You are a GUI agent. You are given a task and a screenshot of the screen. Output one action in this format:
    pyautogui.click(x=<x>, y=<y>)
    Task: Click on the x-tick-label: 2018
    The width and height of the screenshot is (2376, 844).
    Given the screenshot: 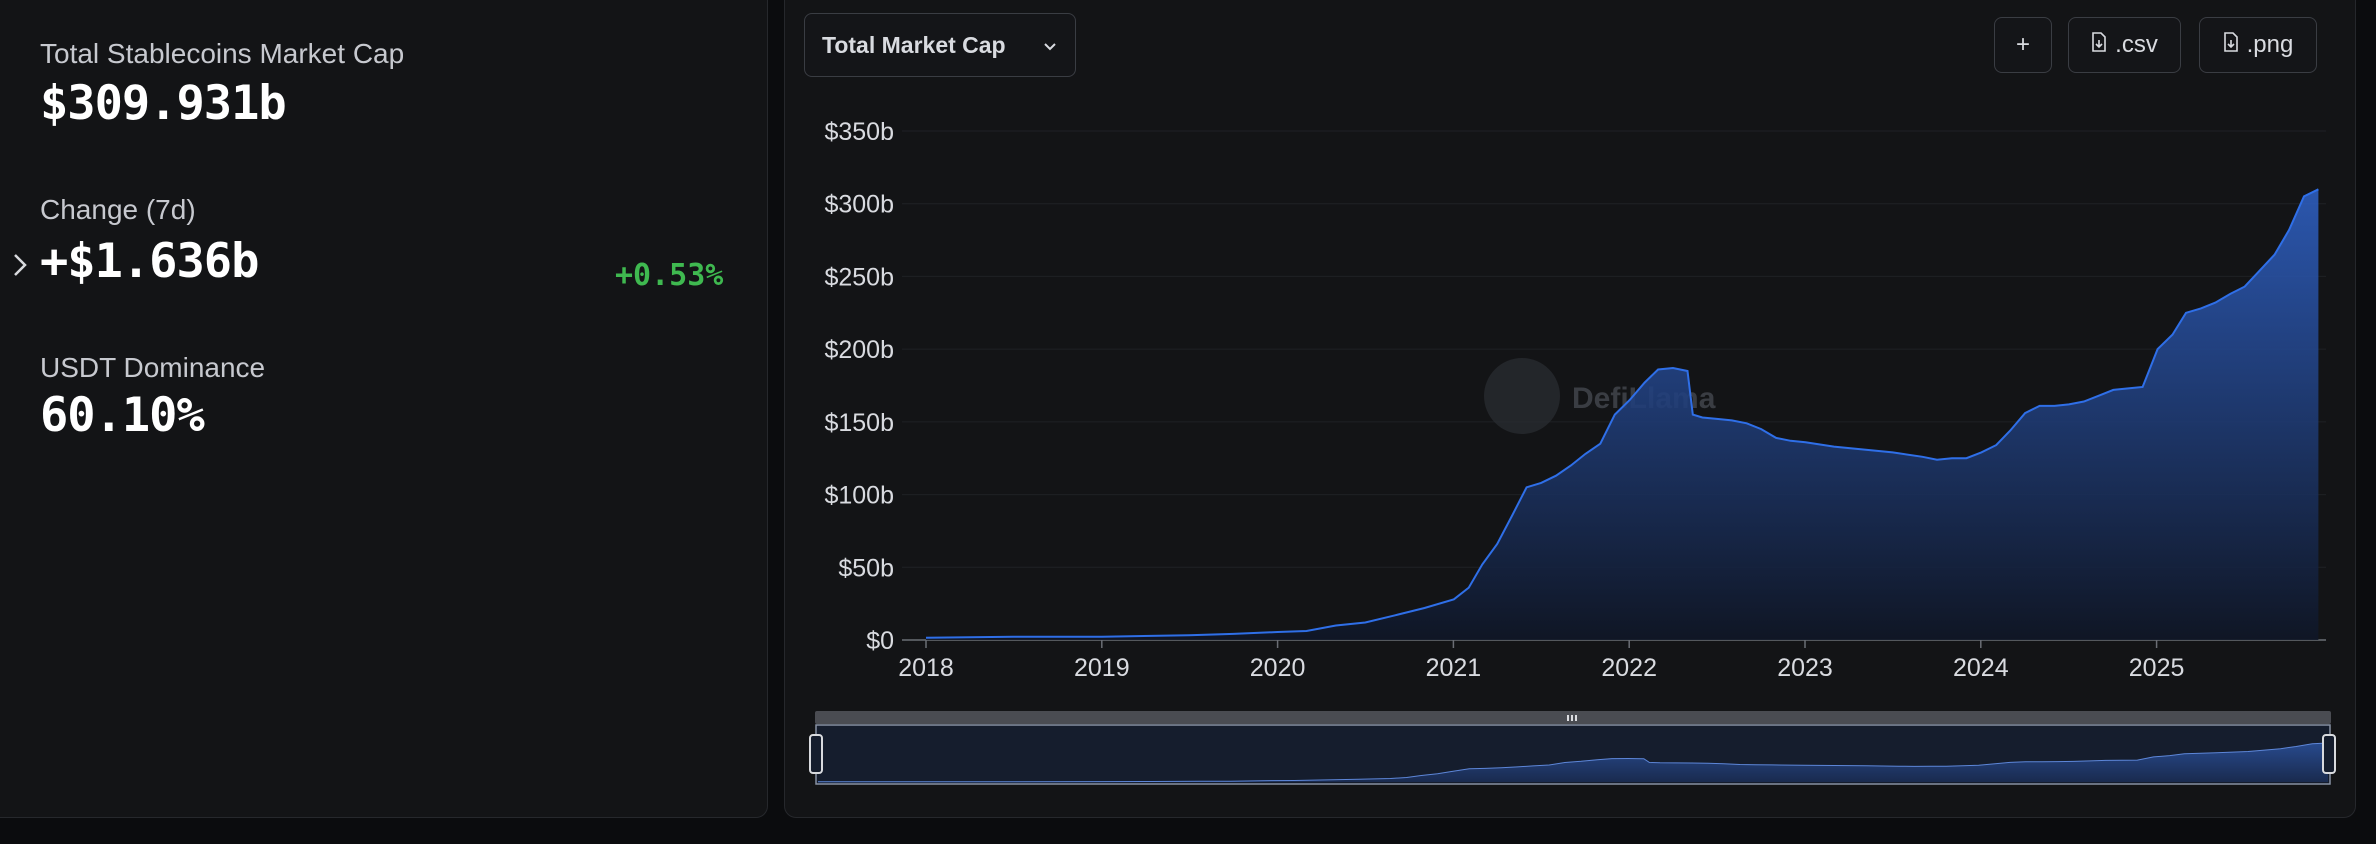 What is the action you would take?
    pyautogui.click(x=926, y=668)
    